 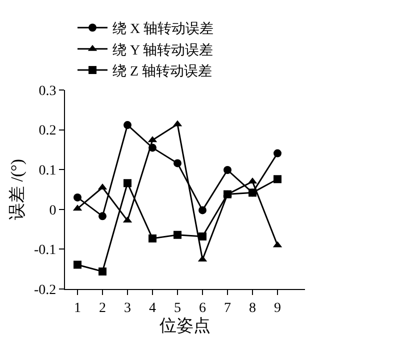 What do you see at coordinates (102, 308) in the screenshot?
I see `x-tick-label: 2` at bounding box center [102, 308].